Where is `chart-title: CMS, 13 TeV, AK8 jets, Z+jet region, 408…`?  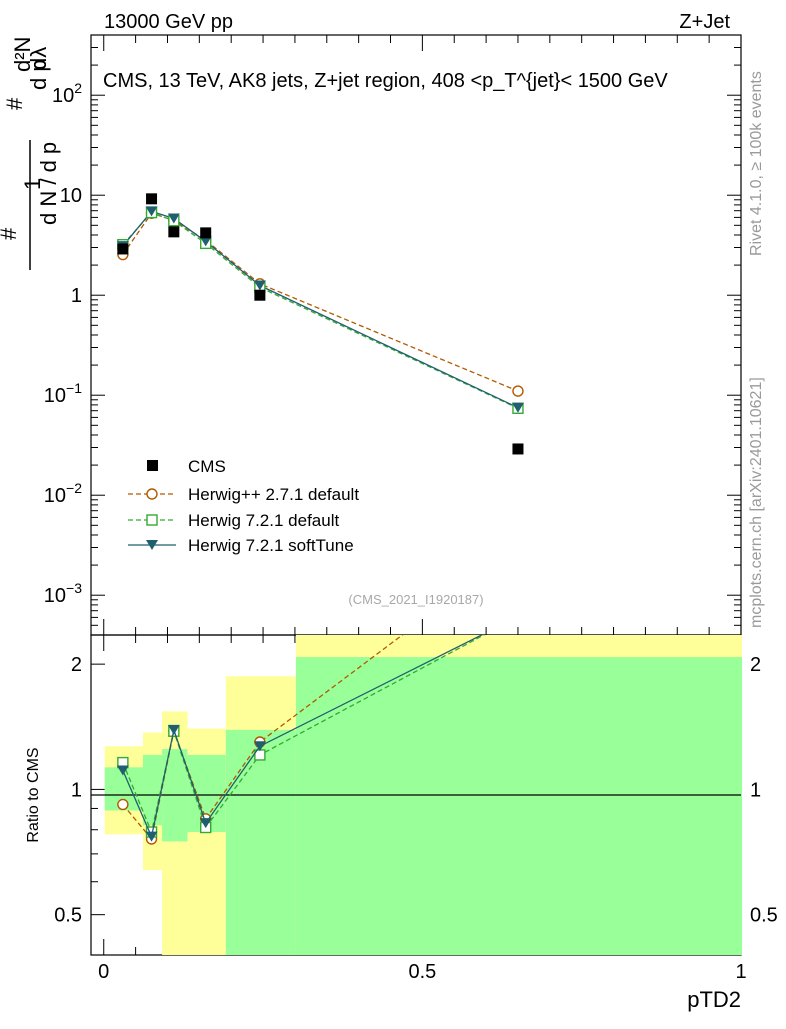
chart-title: CMS, 13 TeV, AK8 jets, Z+jet region, 408… is located at coordinates (385, 81).